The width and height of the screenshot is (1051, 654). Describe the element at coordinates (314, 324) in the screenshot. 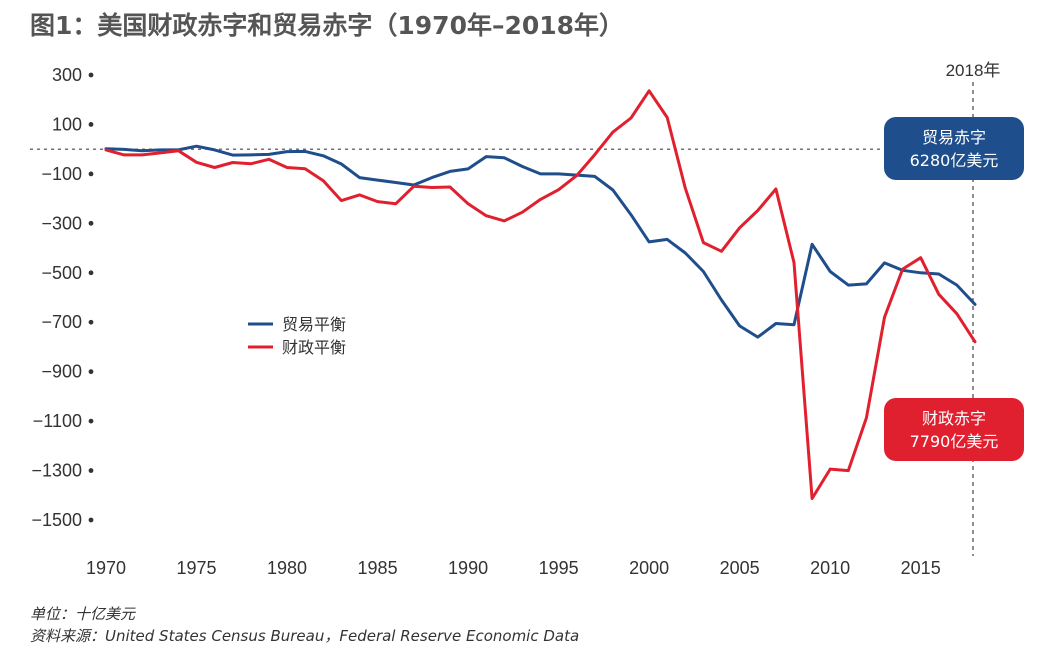

I see `legend-label-trade: 贸易平衡` at that location.